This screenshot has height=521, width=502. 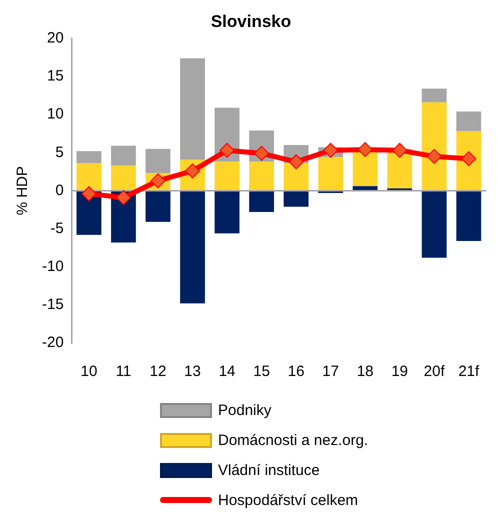 What do you see at coordinates (89, 371) in the screenshot?
I see `x-tick-label: 10` at bounding box center [89, 371].